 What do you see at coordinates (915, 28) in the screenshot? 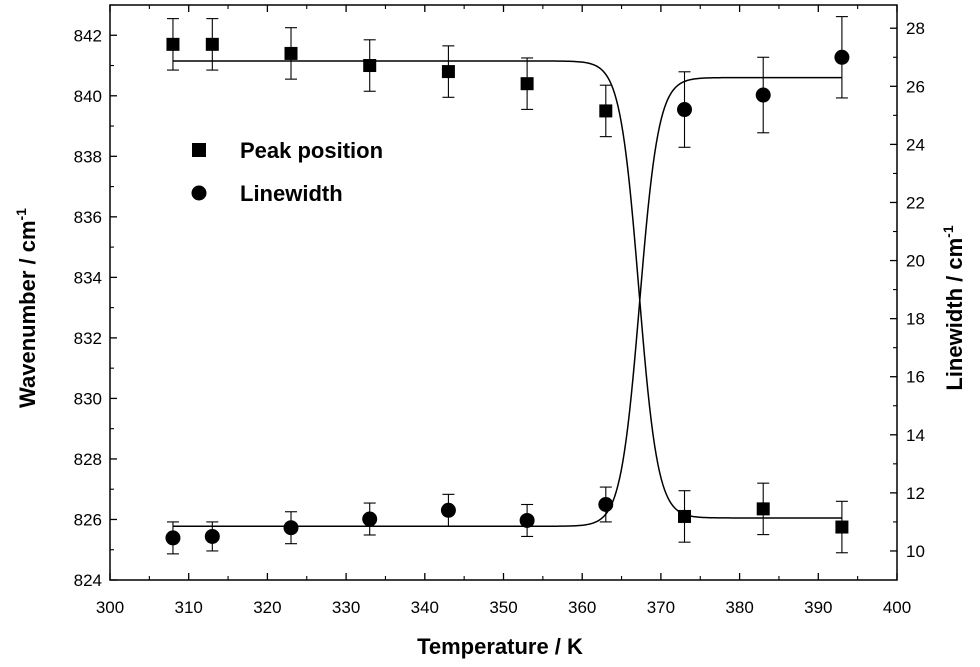
I see `right-y-tick-label: 28` at bounding box center [915, 28].